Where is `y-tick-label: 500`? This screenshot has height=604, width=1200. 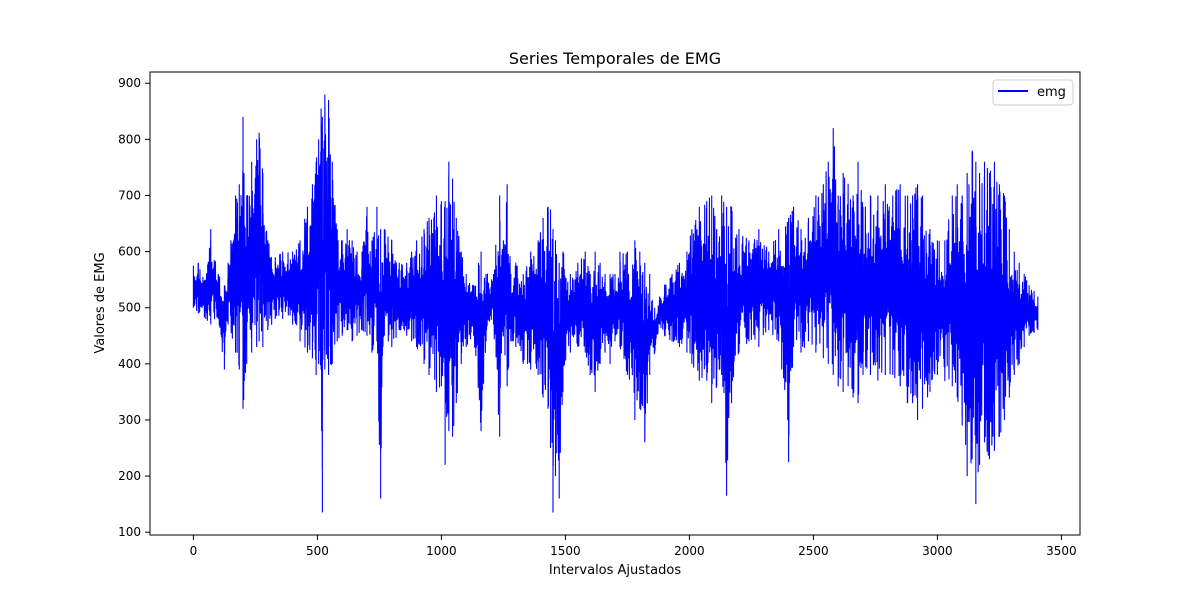 y-tick-label: 500 is located at coordinates (129, 308).